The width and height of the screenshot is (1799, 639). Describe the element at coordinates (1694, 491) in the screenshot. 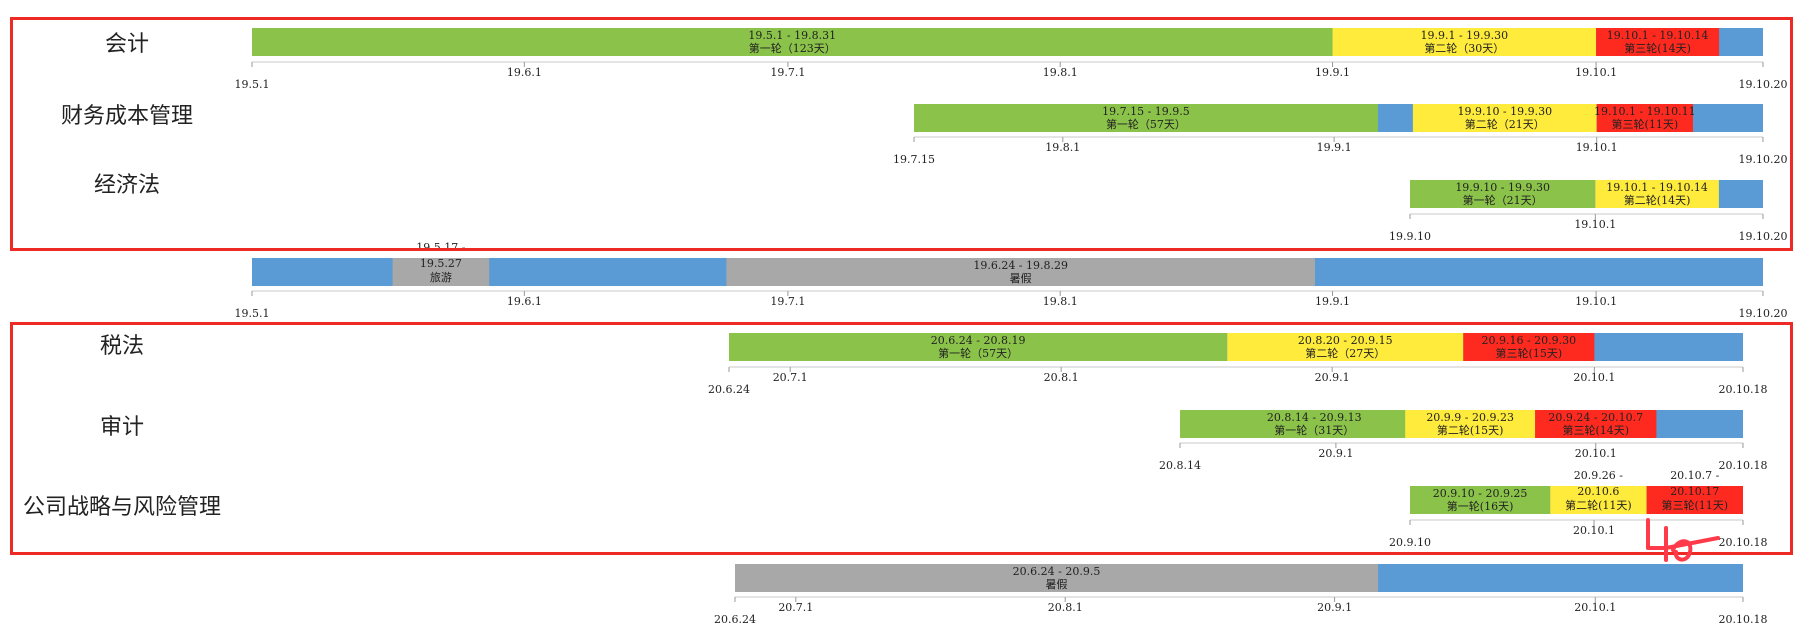

I see `bar-label-line2: 20.10.17` at that location.